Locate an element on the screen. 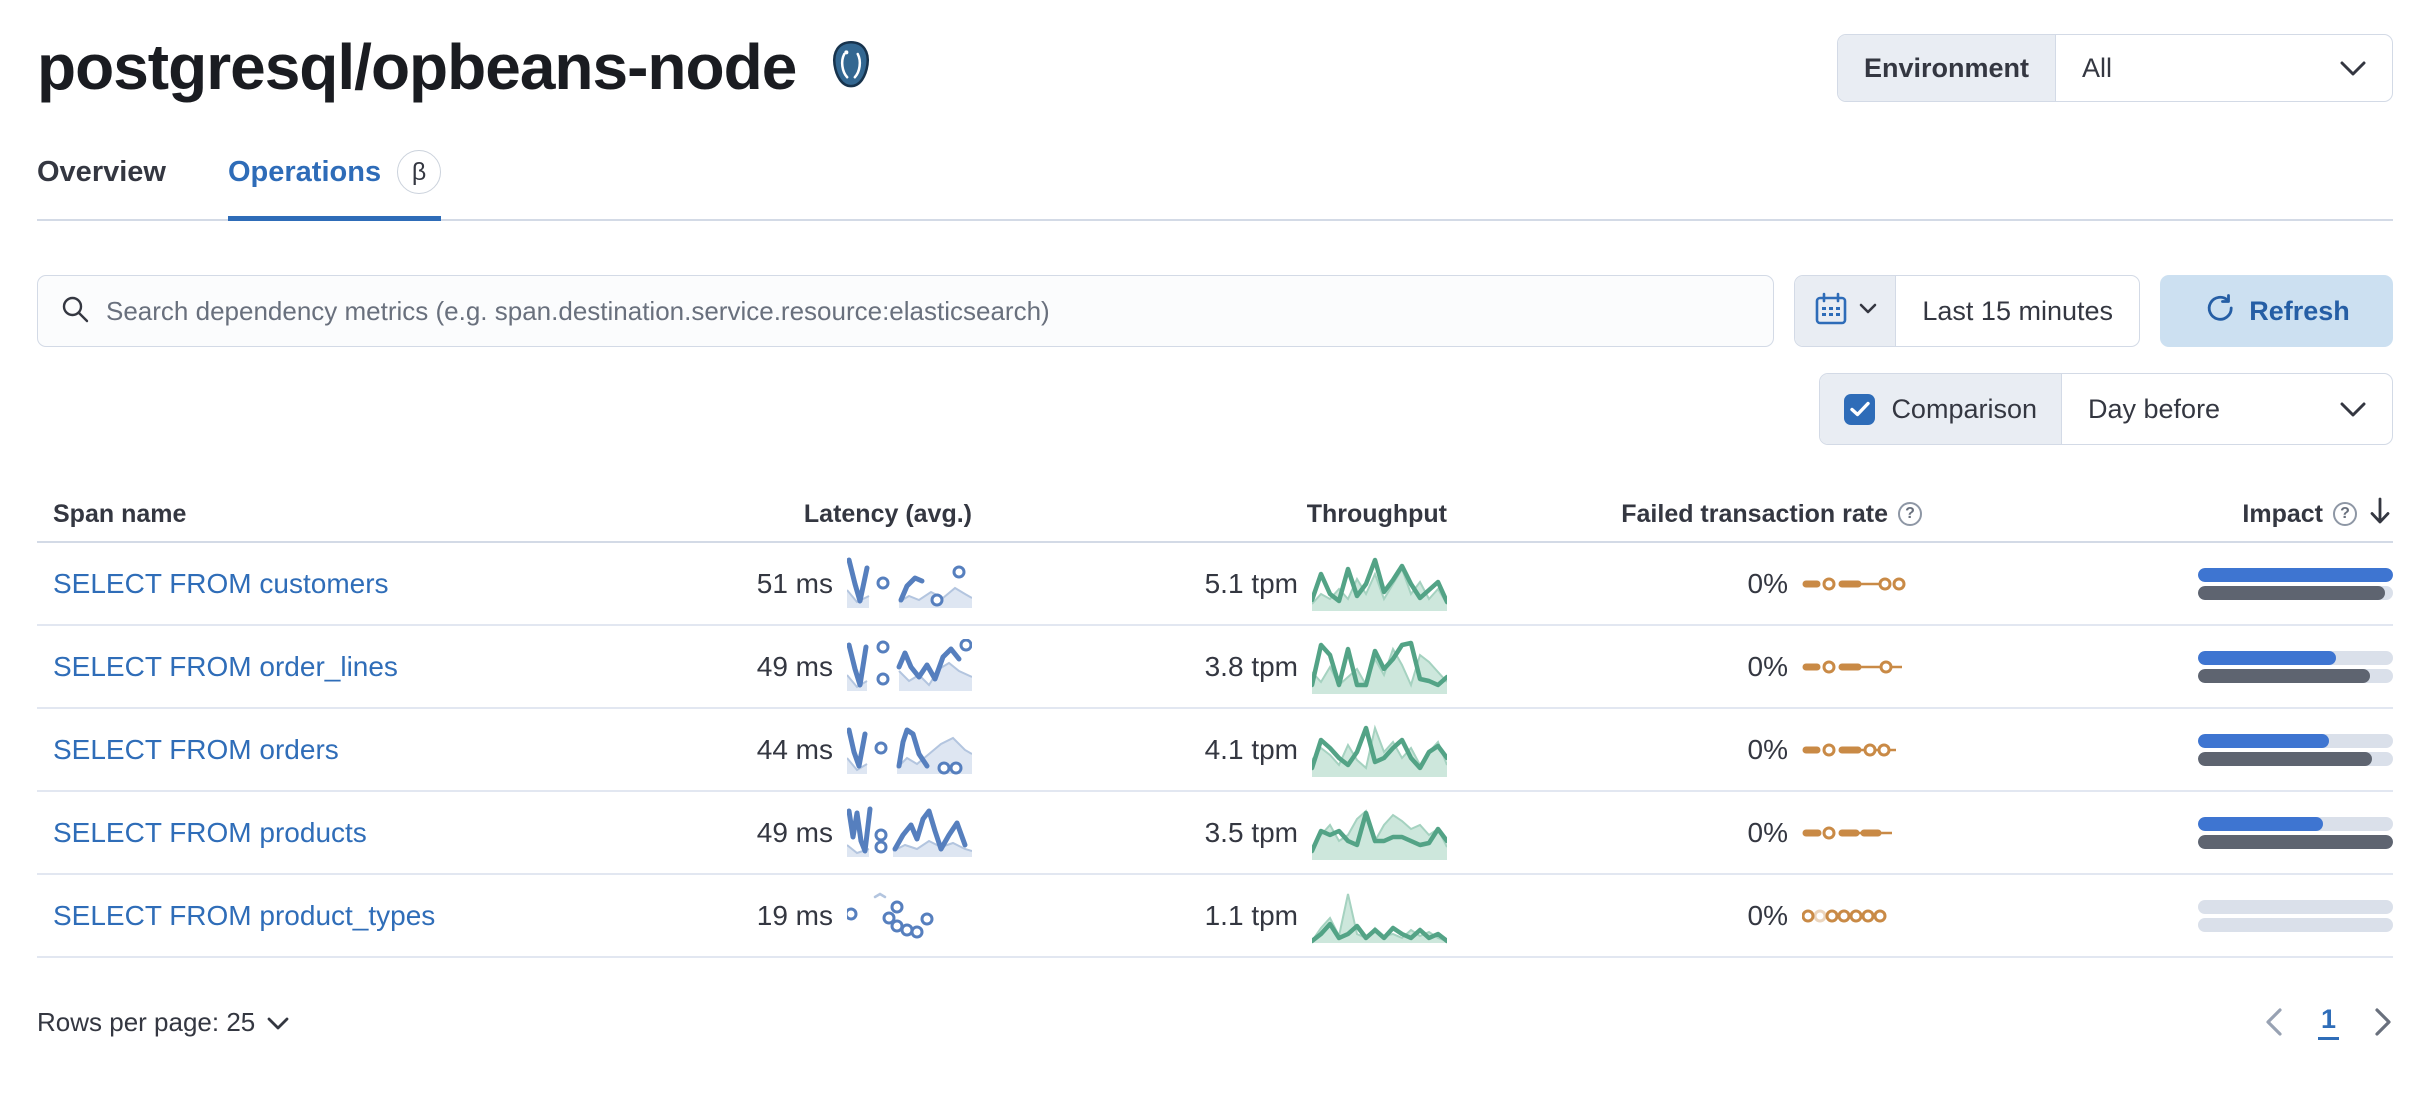 The image size is (2430, 1104). next-page-icon is located at coordinates (2383, 1022).